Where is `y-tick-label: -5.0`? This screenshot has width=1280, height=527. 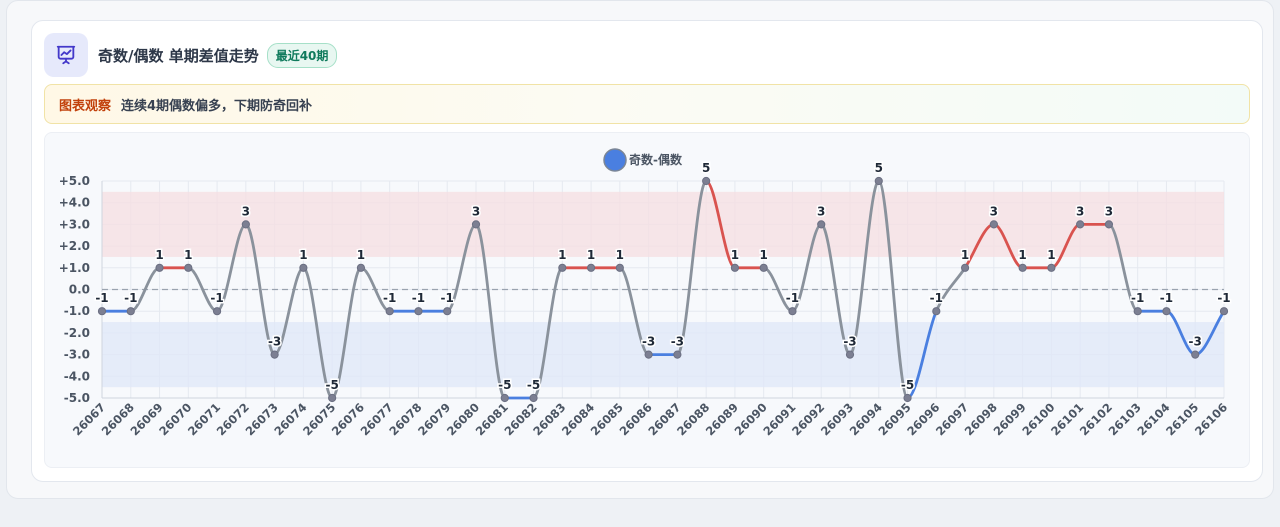
y-tick-label: -5.0 is located at coordinates (77, 398).